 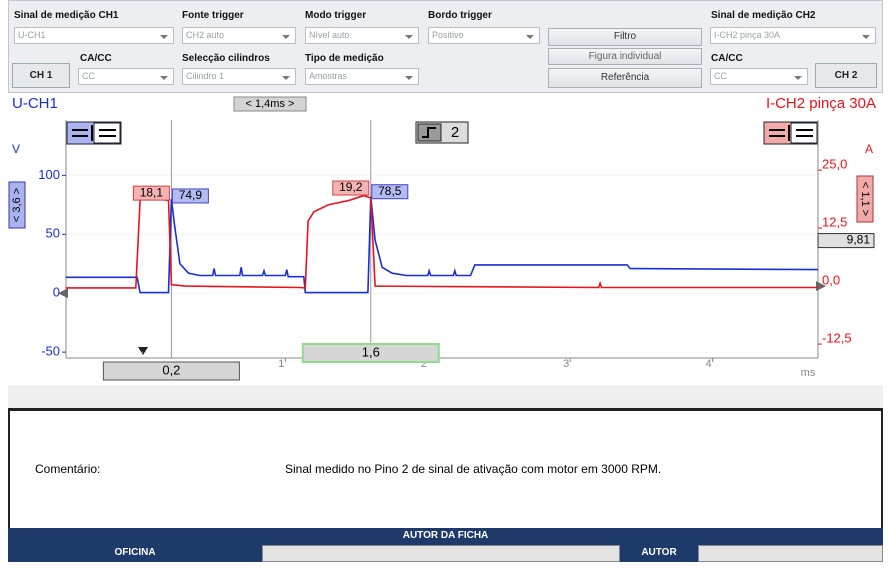 What do you see at coordinates (63, 293) in the screenshot?
I see `ch1-zero-marker` at bounding box center [63, 293].